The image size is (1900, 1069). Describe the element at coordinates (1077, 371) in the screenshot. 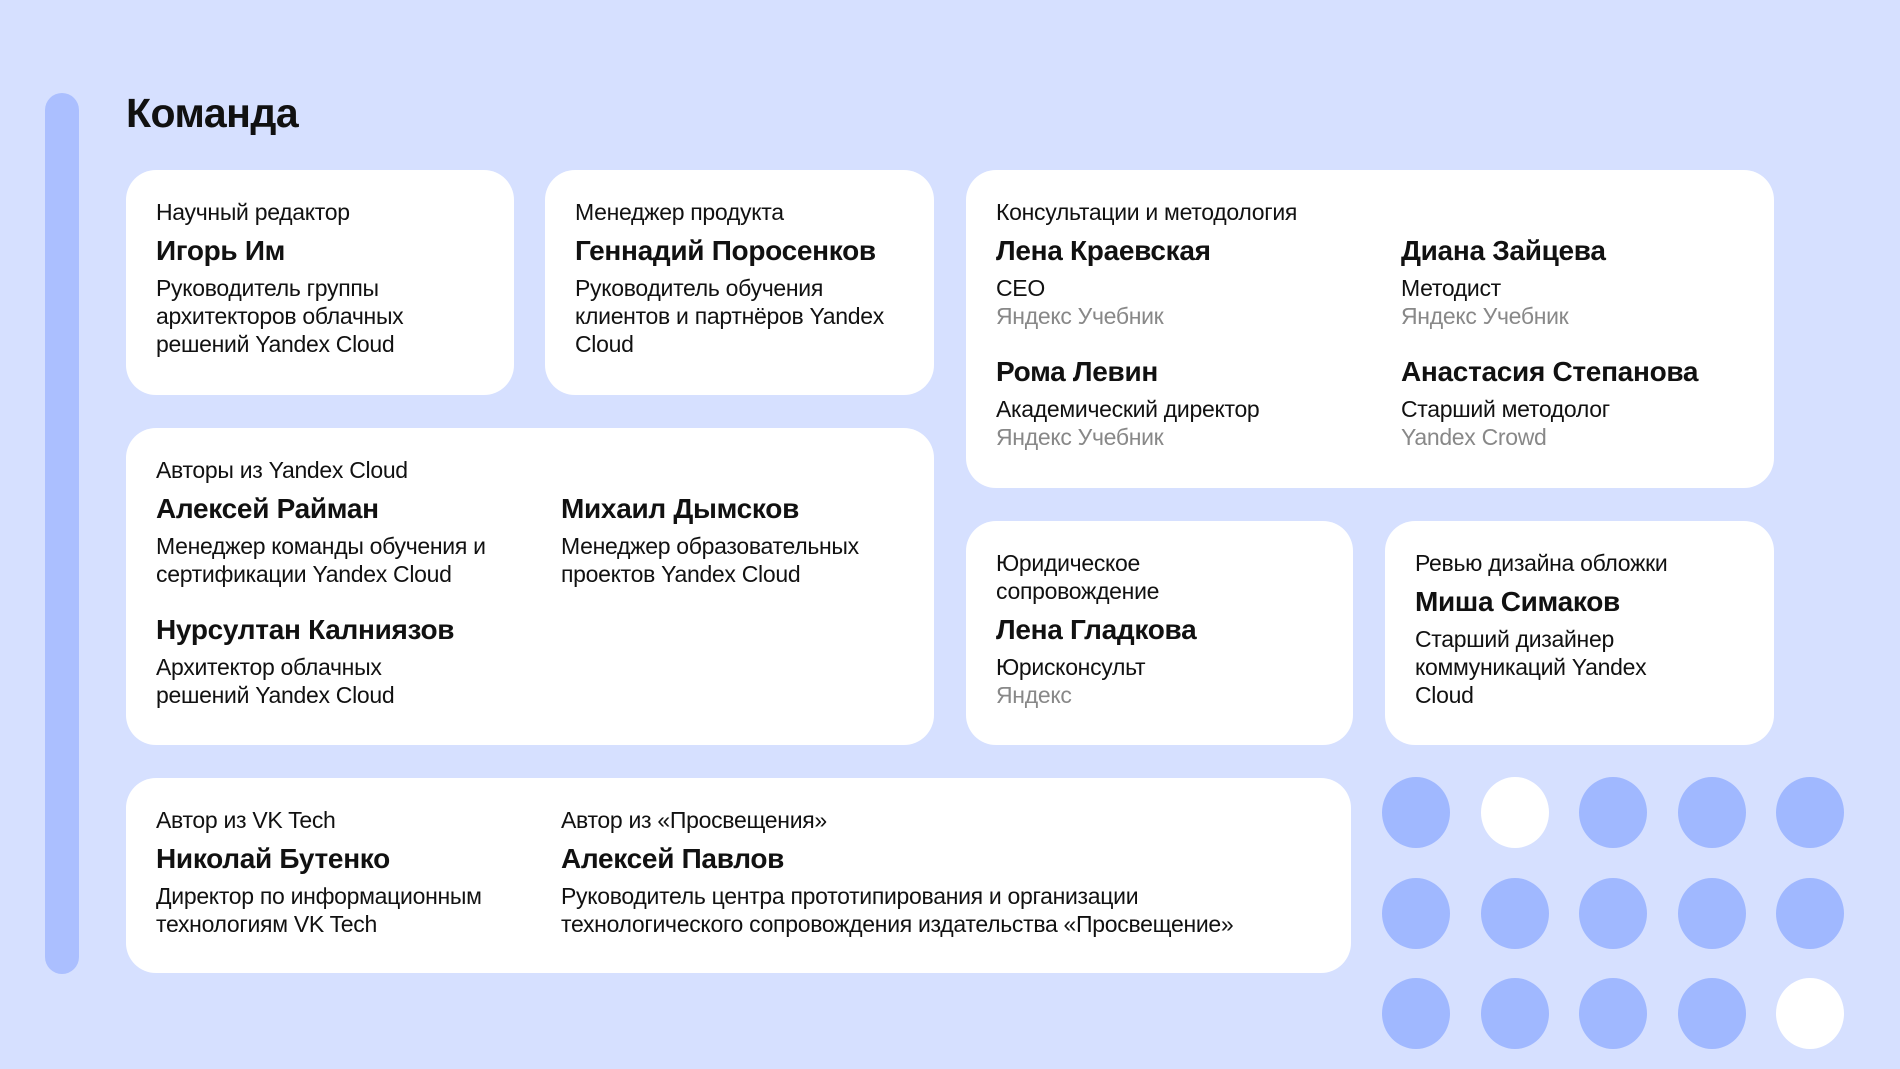

I see `person-name: Рома Левин` at that location.